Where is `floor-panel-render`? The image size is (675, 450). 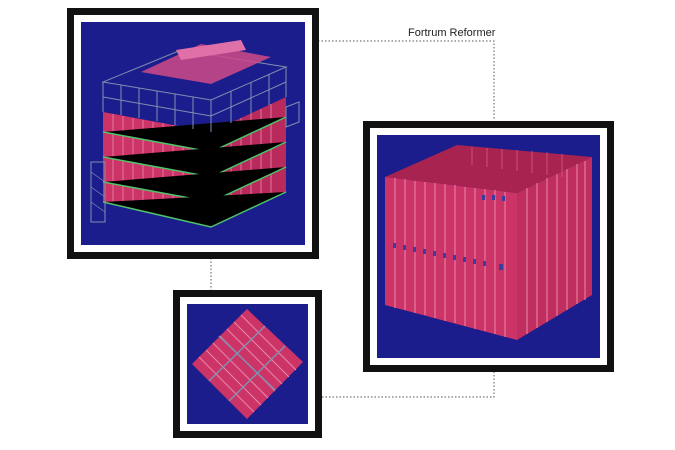
floor-panel-render is located at coordinates (247, 364).